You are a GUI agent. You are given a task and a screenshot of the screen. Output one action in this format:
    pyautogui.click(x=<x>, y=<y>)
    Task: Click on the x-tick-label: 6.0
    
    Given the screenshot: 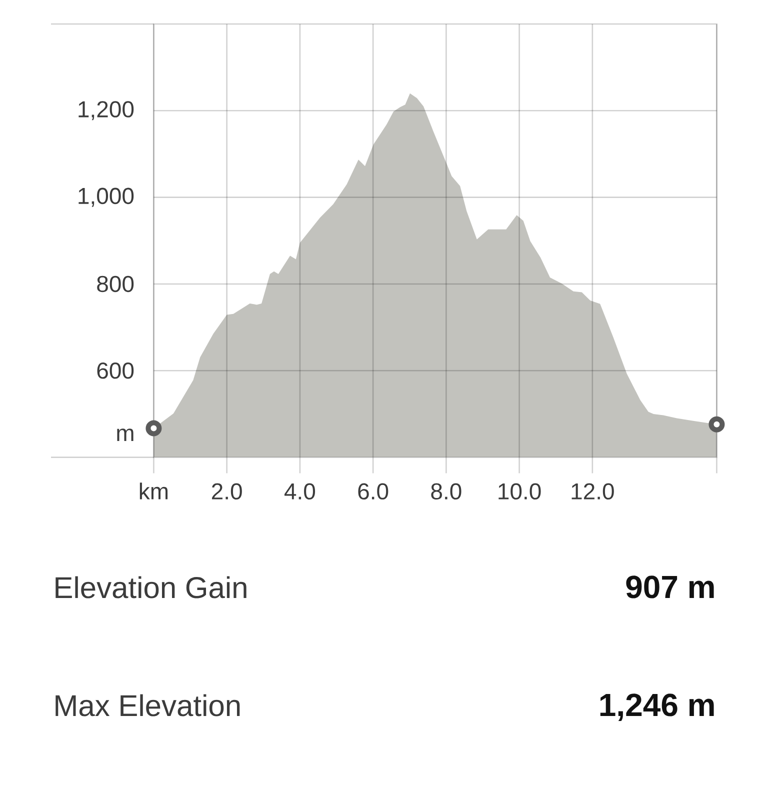 What is the action you would take?
    pyautogui.click(x=373, y=491)
    